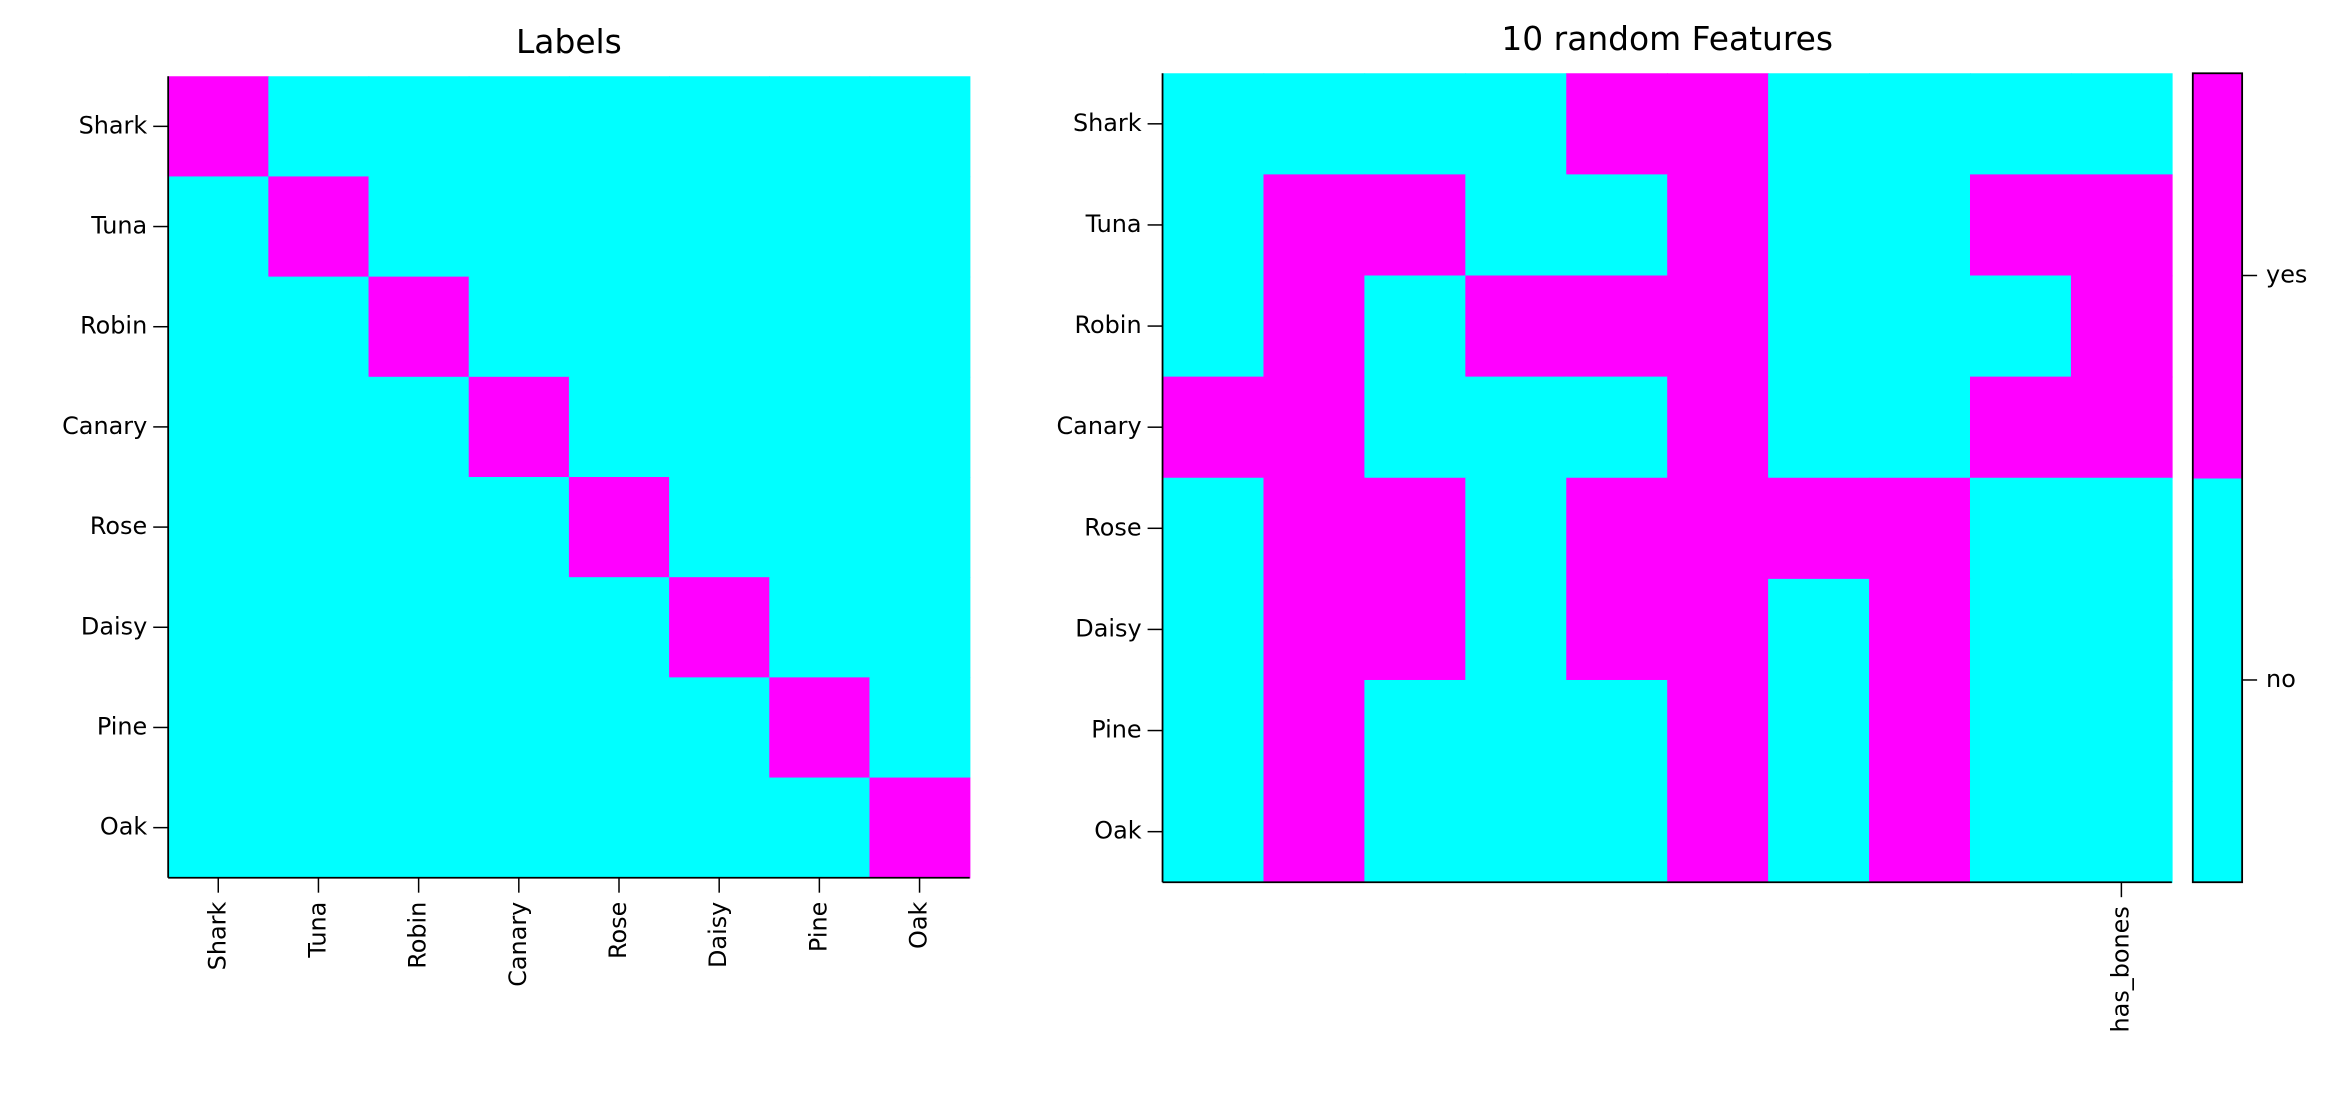  I want to click on colorbar-border, so click(2217, 478).